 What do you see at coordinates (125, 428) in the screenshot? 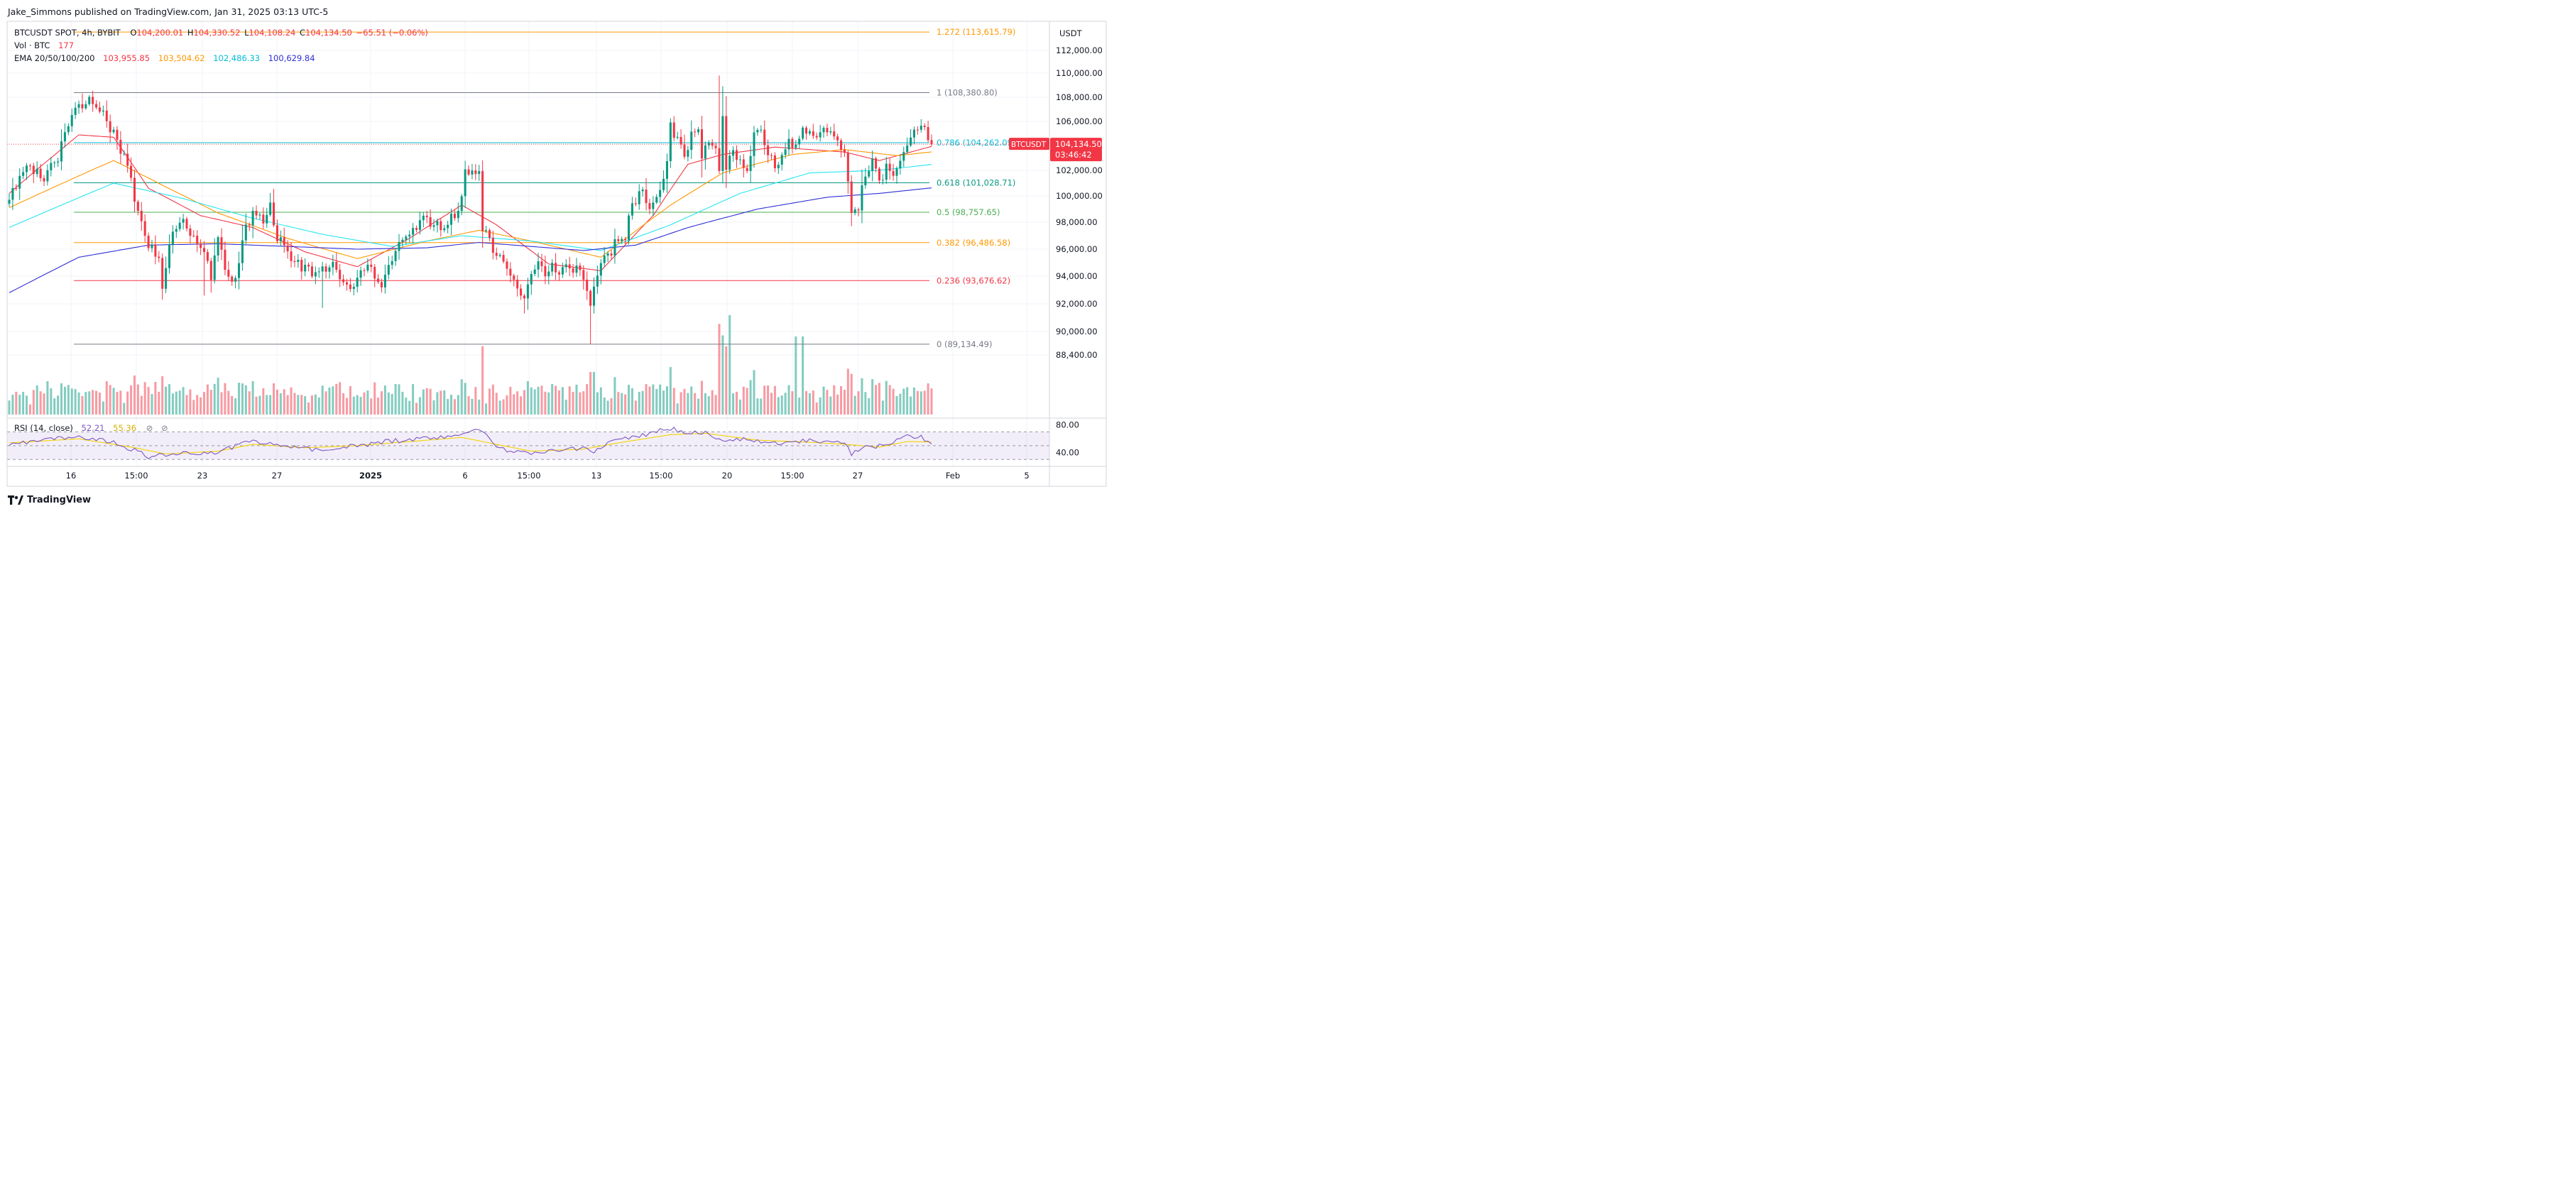
I see `legend-rsi-ma-value: 55.36` at bounding box center [125, 428].